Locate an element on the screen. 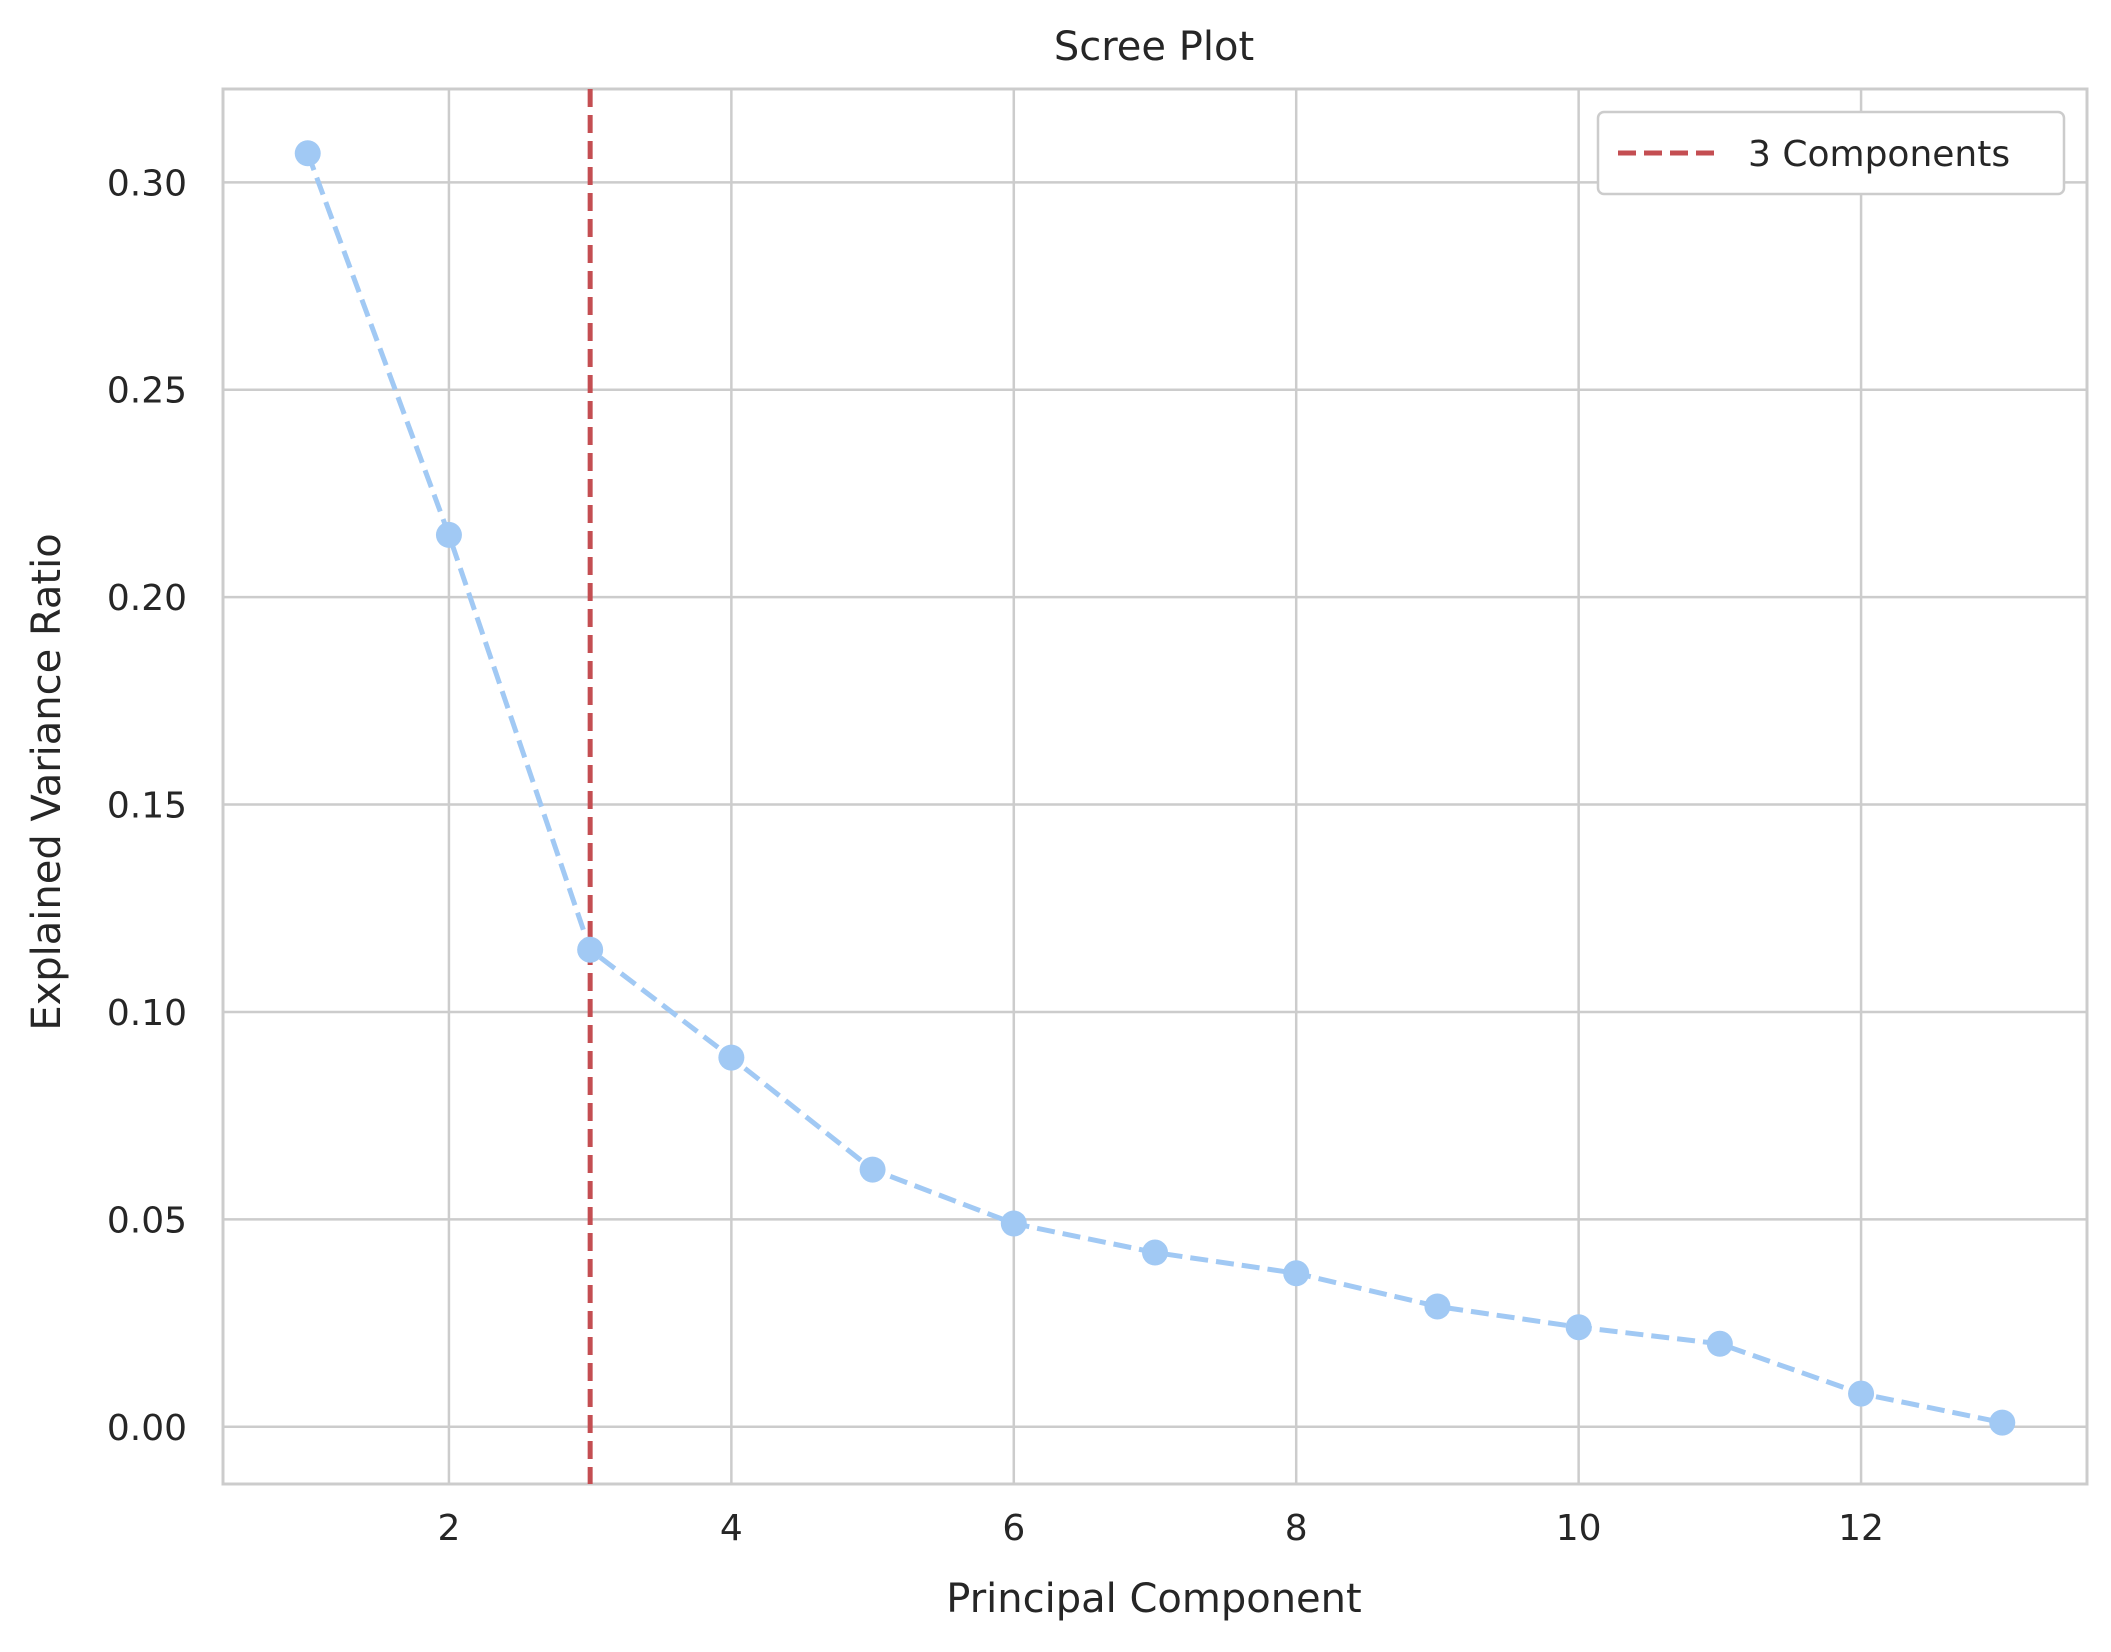 The width and height of the screenshot is (2111, 1652). legend-label: 3 Components is located at coordinates (1879, 154).